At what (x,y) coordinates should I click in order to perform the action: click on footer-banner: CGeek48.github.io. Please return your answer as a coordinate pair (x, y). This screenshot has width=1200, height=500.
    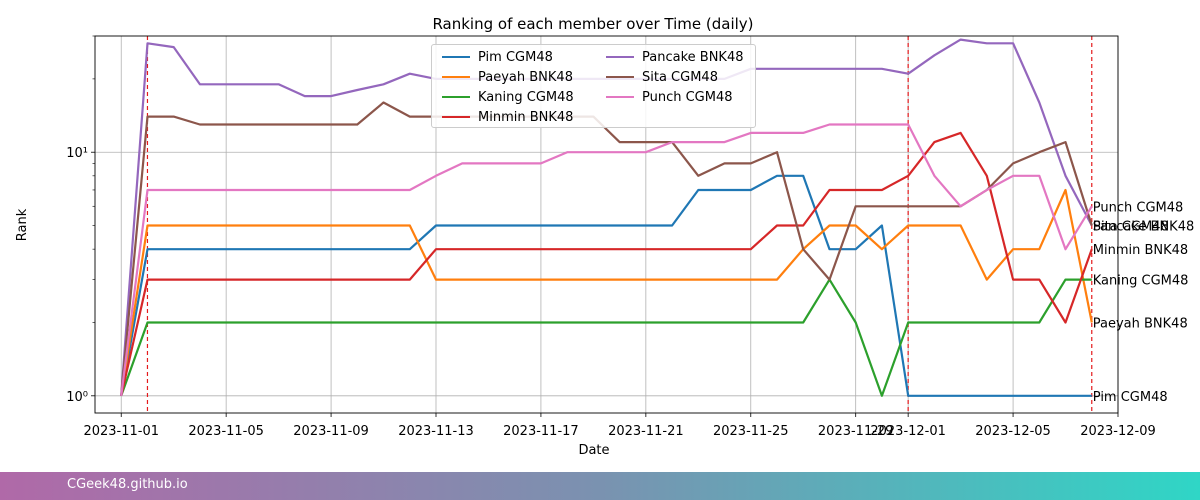
    Looking at the image, I should click on (600, 486).